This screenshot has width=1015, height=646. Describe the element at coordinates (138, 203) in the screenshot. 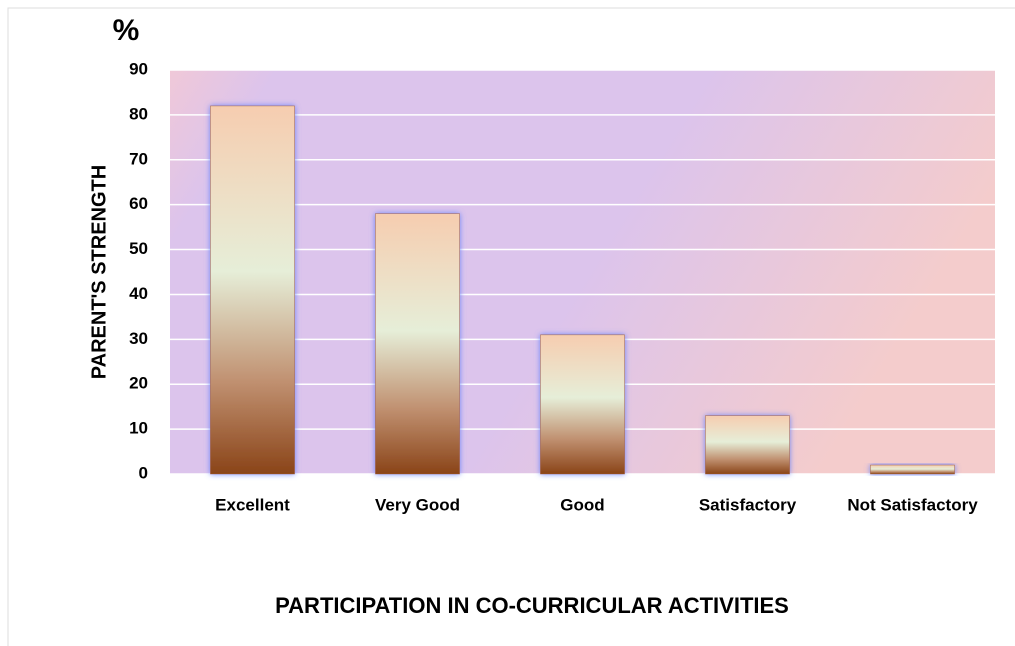

I see `y-tick-label: 60` at that location.